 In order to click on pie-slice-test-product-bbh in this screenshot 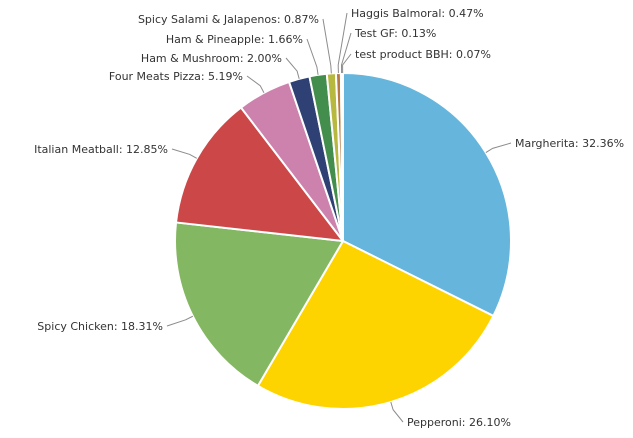, I will do `click(342, 156)`.